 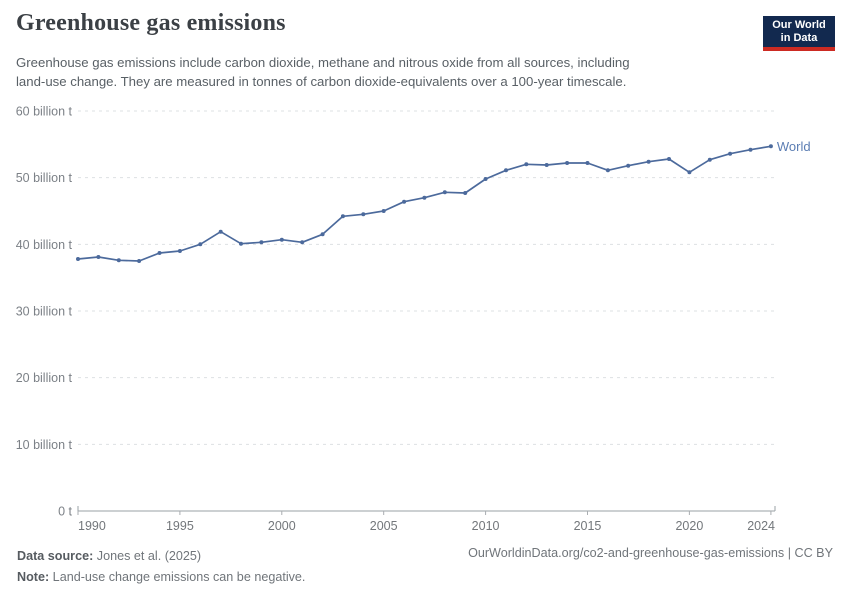 I want to click on data-point-1993, so click(x=139, y=261).